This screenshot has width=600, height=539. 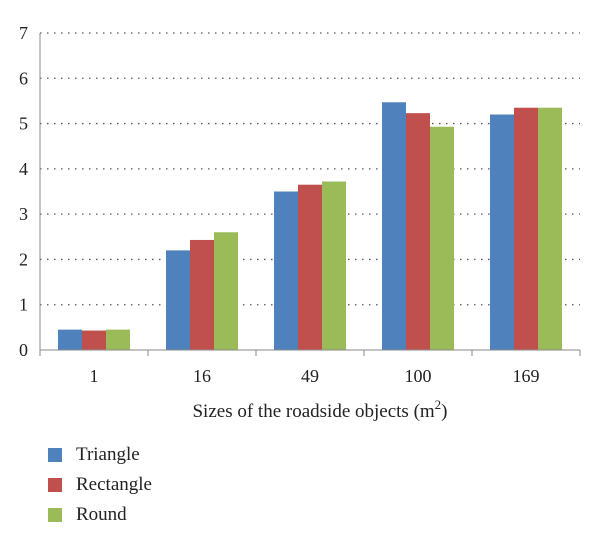 What do you see at coordinates (114, 484) in the screenshot?
I see `legend-label-rectangle: Rectangle` at bounding box center [114, 484].